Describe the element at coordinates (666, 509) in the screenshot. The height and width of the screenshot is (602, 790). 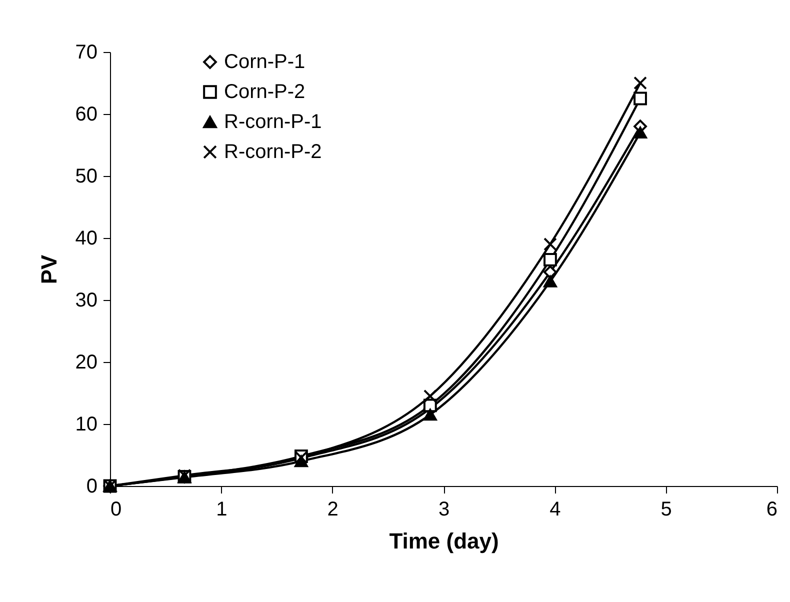
I see `x-tick-label: 5` at that location.